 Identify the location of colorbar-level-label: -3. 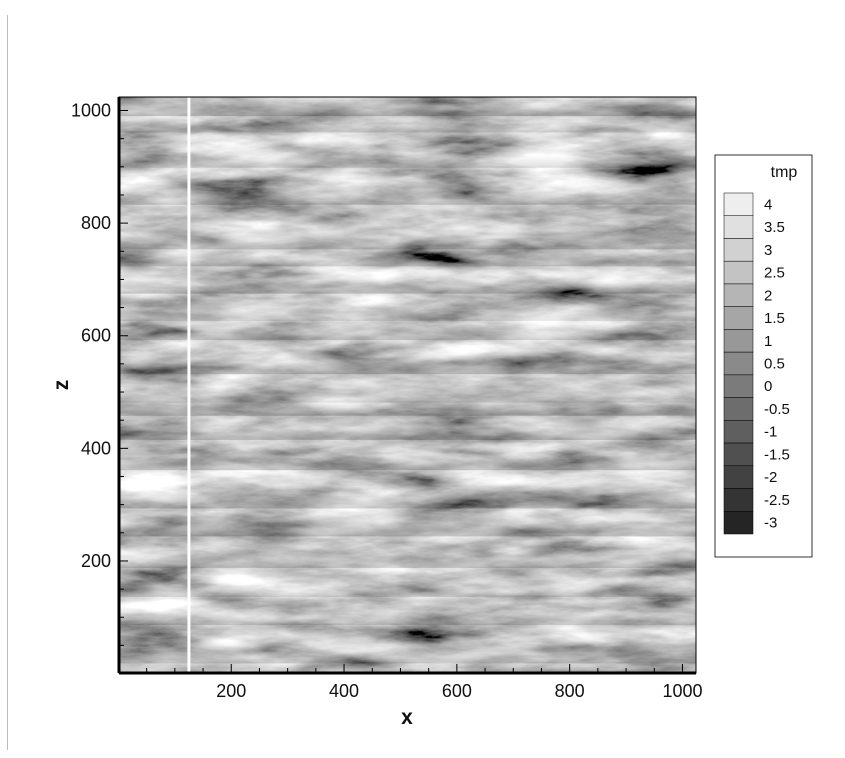
(770, 523).